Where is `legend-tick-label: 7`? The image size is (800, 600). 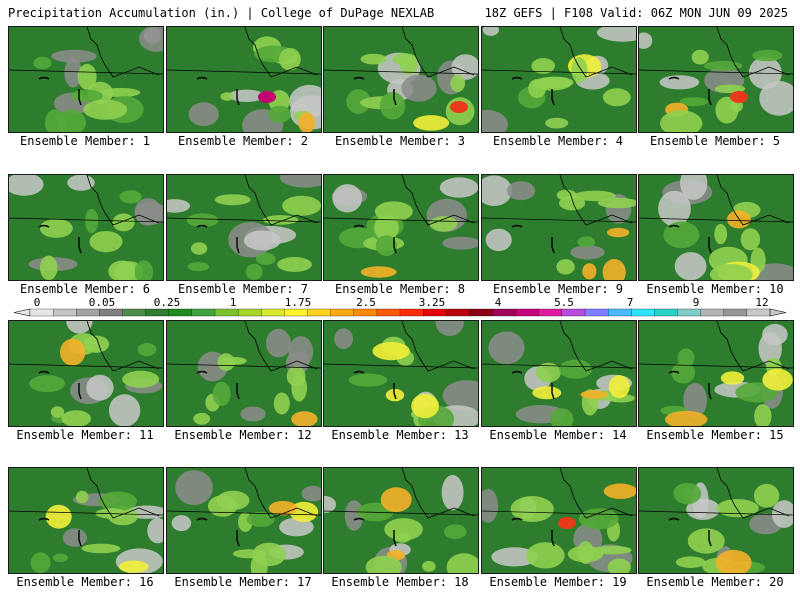
legend-tick-label: 7 is located at coordinates (630, 302).